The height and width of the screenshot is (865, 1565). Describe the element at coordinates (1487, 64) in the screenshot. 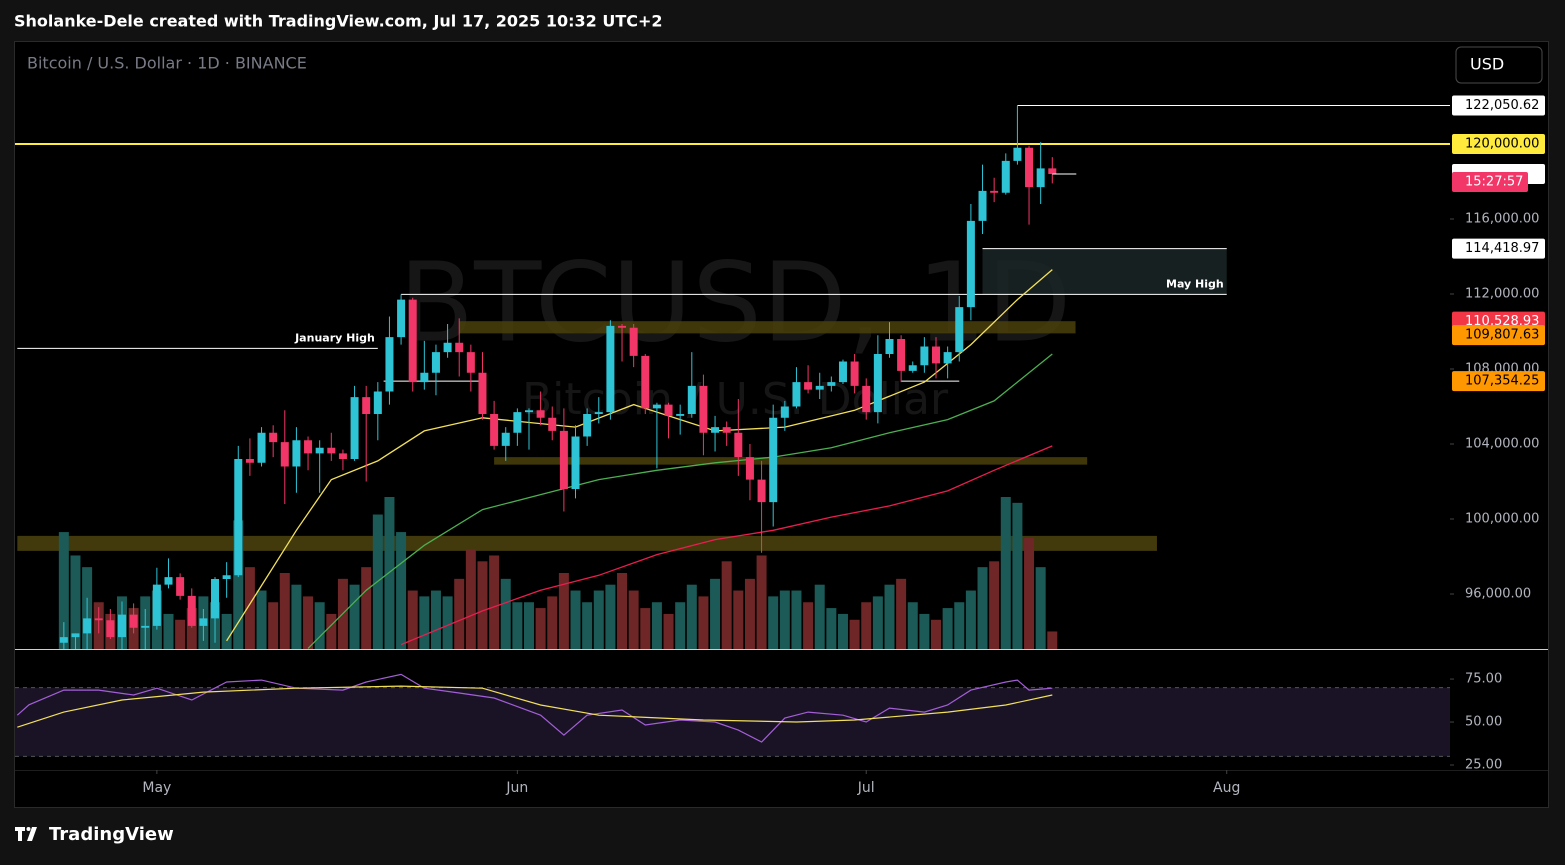

I see `currency-label: USD` at that location.